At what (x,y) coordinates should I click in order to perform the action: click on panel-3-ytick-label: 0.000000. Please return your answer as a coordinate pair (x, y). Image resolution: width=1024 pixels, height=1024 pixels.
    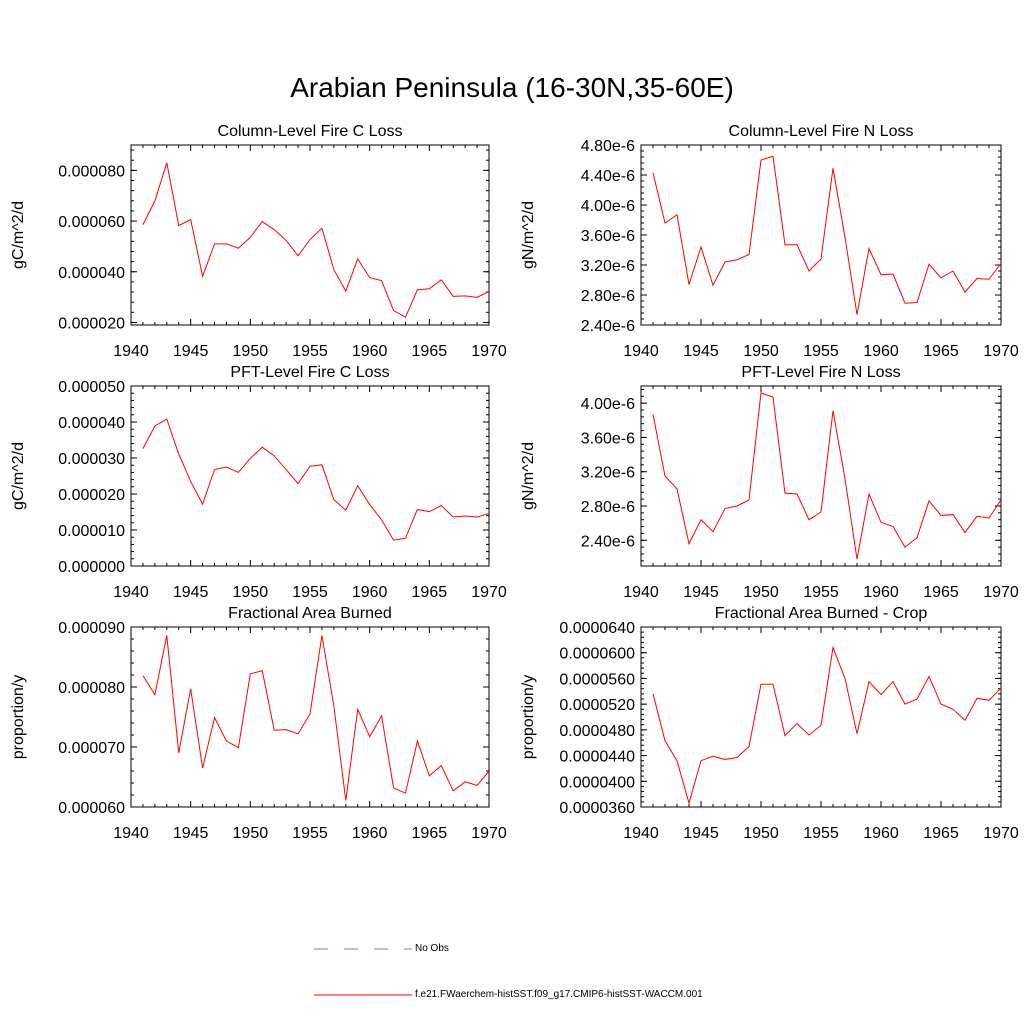
    Looking at the image, I should click on (91, 567).